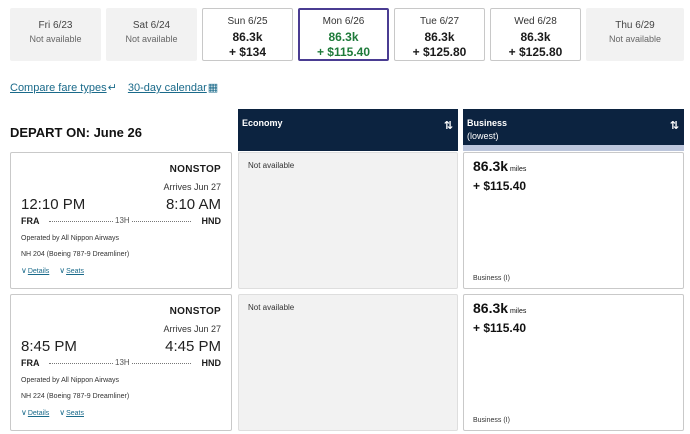 The width and height of the screenshot is (690, 434). I want to click on calendar-link: 30-day calendar▦, so click(173, 88).